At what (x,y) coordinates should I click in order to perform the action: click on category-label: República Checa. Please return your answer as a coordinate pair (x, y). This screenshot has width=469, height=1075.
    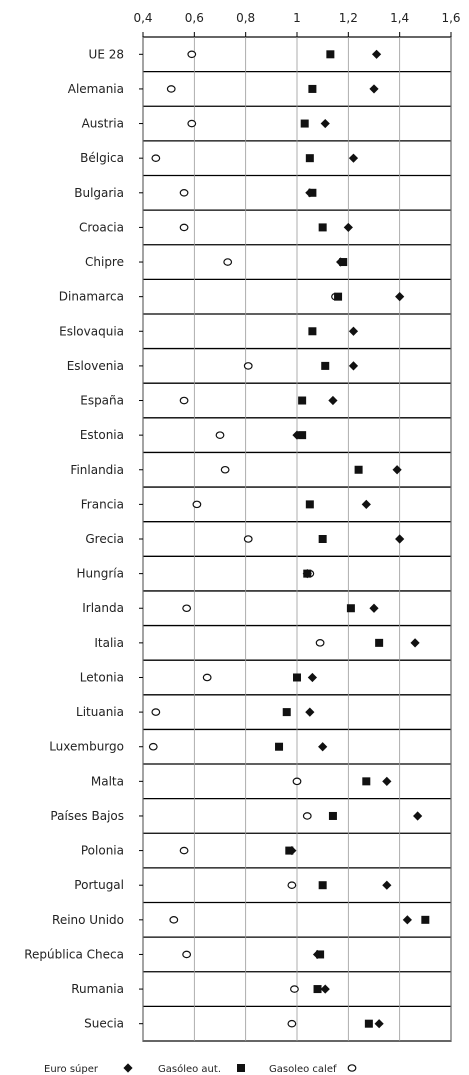
    Looking at the image, I should click on (74, 954).